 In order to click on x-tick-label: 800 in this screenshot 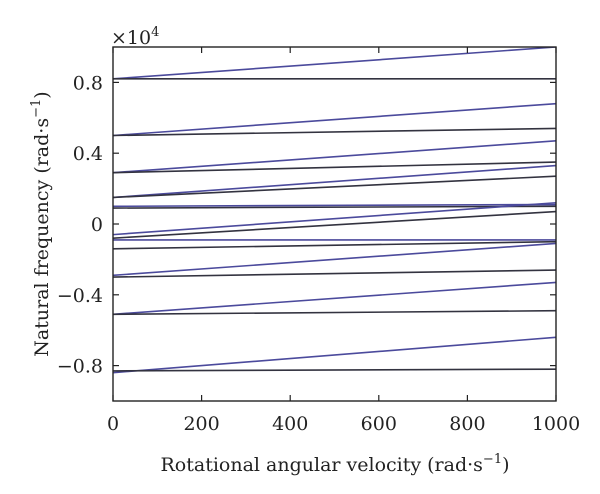, I will do `click(467, 424)`.